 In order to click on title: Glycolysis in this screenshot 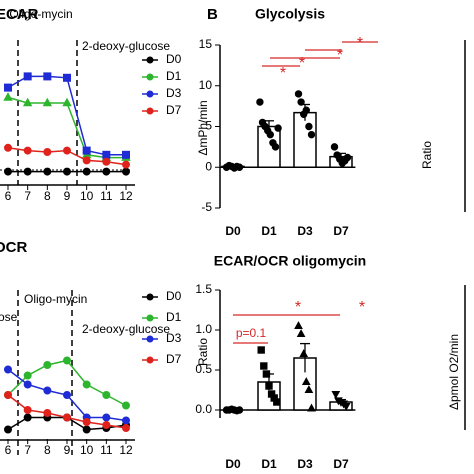, I will do `click(290, 14)`.